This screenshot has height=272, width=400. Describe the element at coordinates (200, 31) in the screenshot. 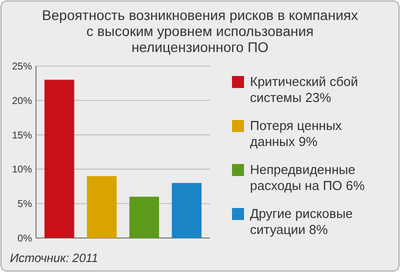

I see `chart-title: Вероятность возникновения рисков в компаниях с высоким уровнем использования нелицензионного ПО` at that location.